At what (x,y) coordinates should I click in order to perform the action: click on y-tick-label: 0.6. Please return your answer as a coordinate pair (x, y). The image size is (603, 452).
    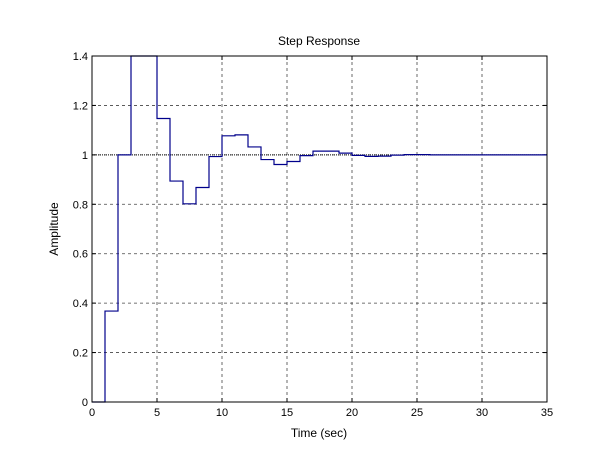
    Looking at the image, I should click on (80, 255).